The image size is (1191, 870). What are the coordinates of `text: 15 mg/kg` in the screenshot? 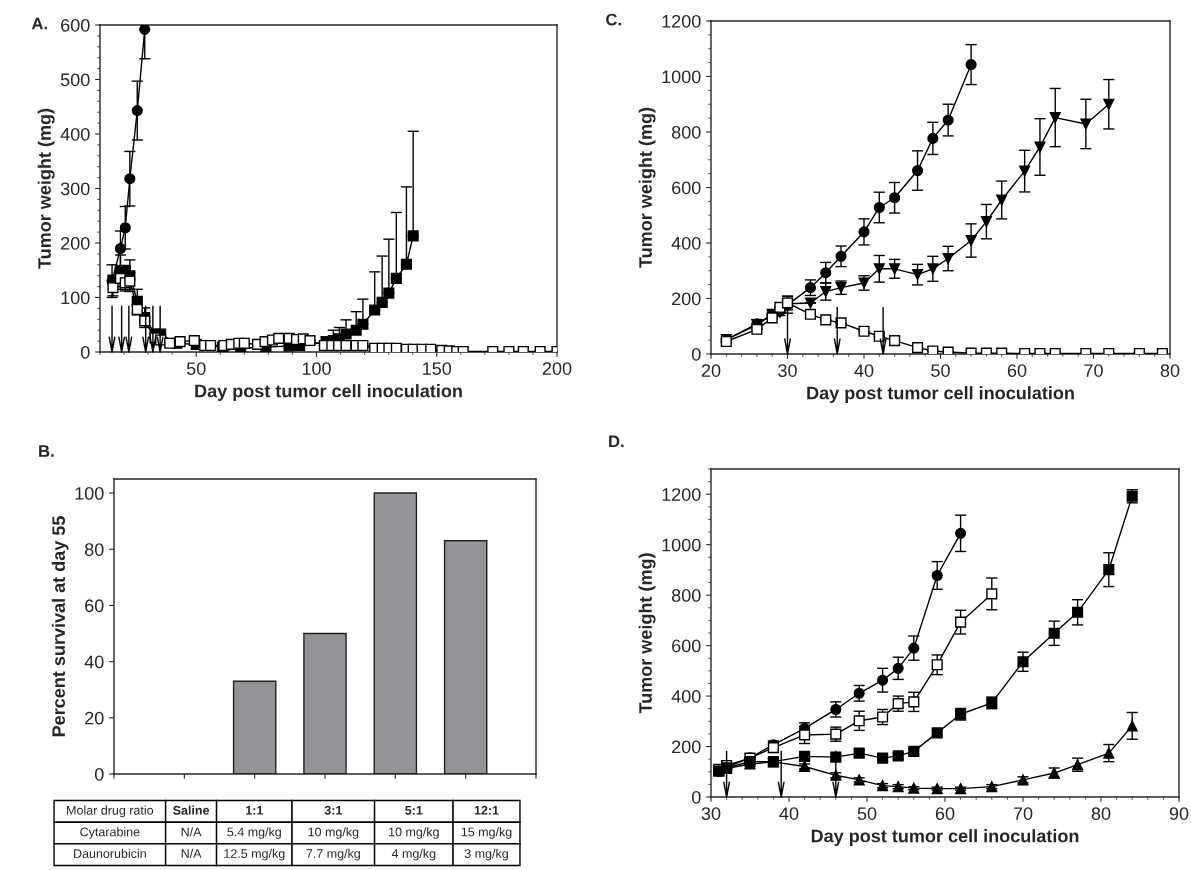 It's located at (486, 833).